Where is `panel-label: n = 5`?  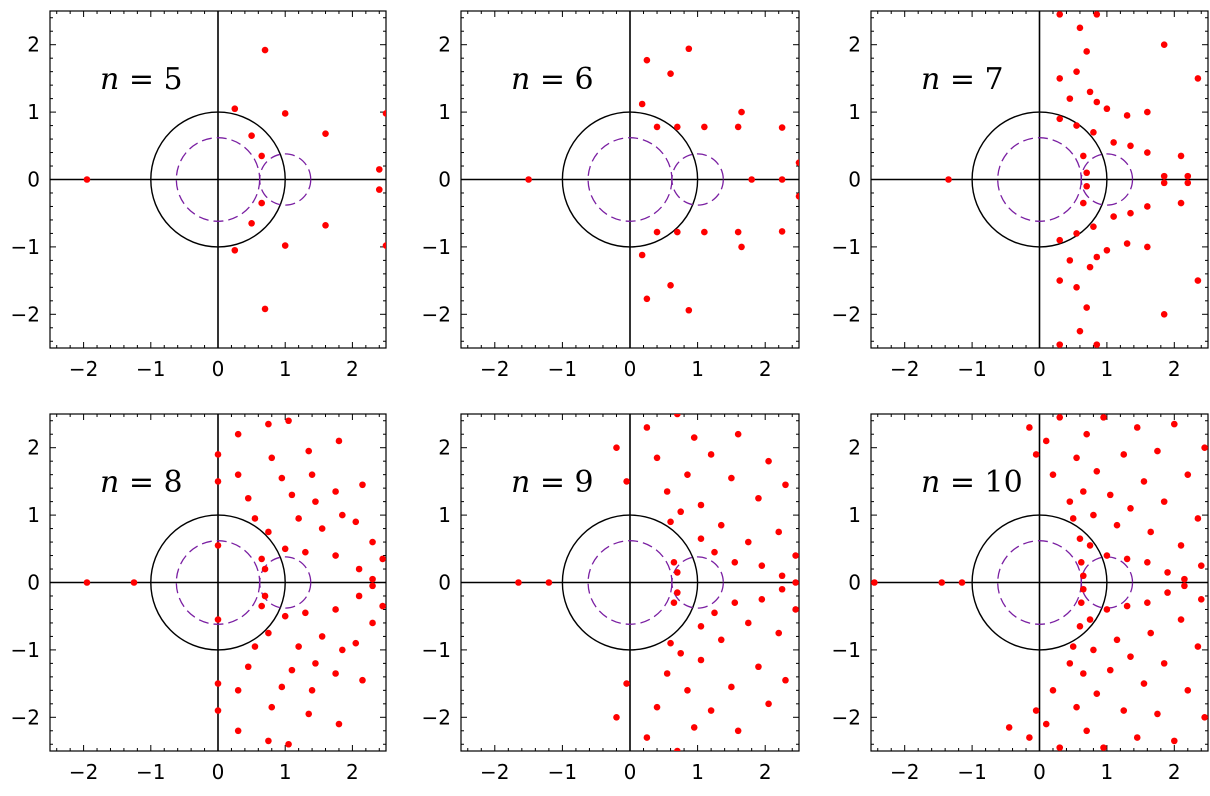
panel-label: n = 5 is located at coordinates (141, 79).